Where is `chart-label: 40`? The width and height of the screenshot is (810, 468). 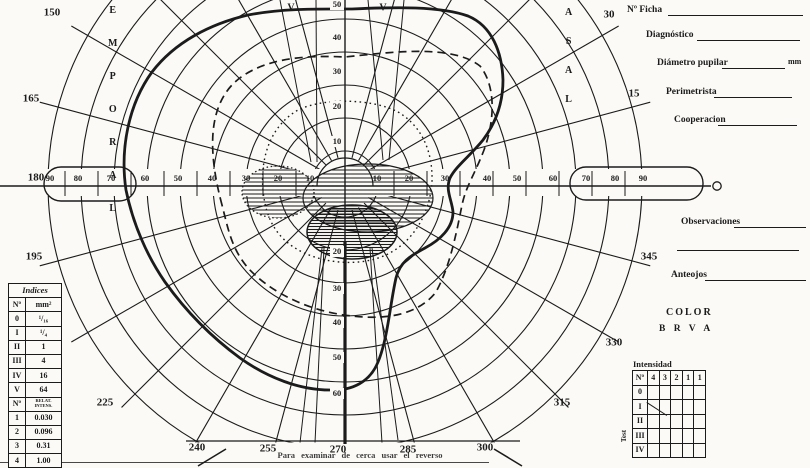
chart-label: 40 is located at coordinates (212, 178).